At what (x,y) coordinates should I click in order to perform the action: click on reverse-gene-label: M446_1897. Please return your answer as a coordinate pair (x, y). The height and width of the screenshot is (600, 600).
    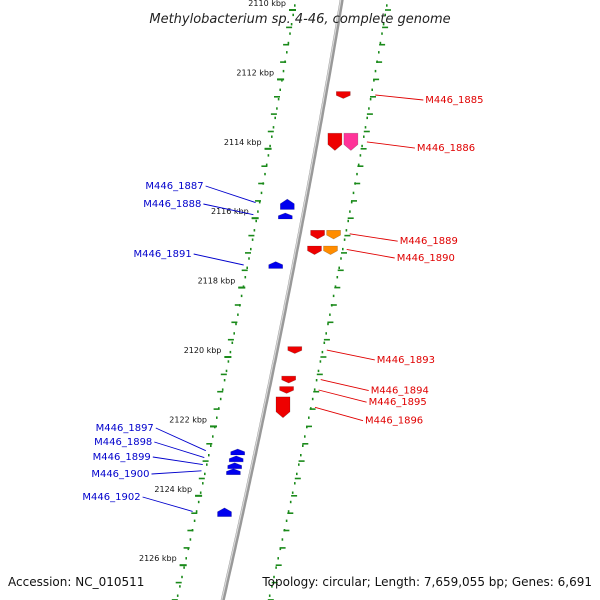
    Looking at the image, I should click on (125, 428).